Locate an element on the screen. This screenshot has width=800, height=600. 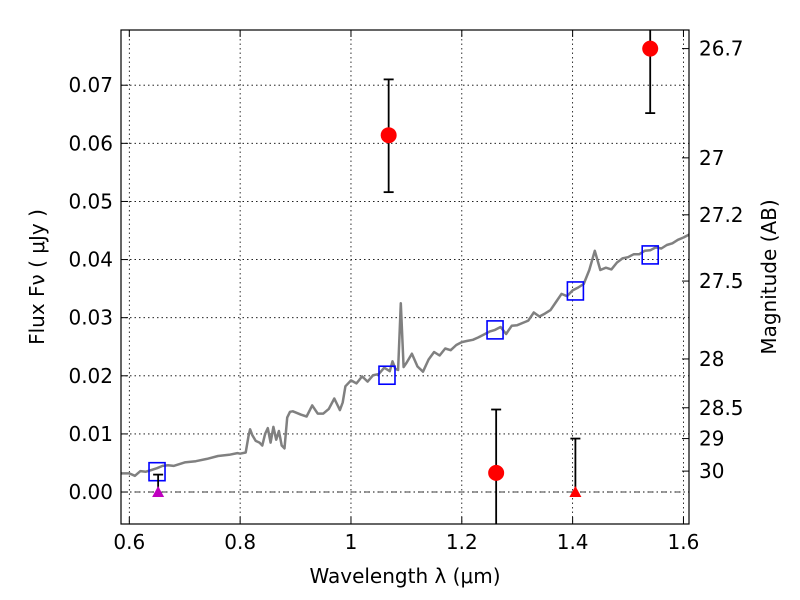
y-tick-label: 0.03 is located at coordinates (90, 318).